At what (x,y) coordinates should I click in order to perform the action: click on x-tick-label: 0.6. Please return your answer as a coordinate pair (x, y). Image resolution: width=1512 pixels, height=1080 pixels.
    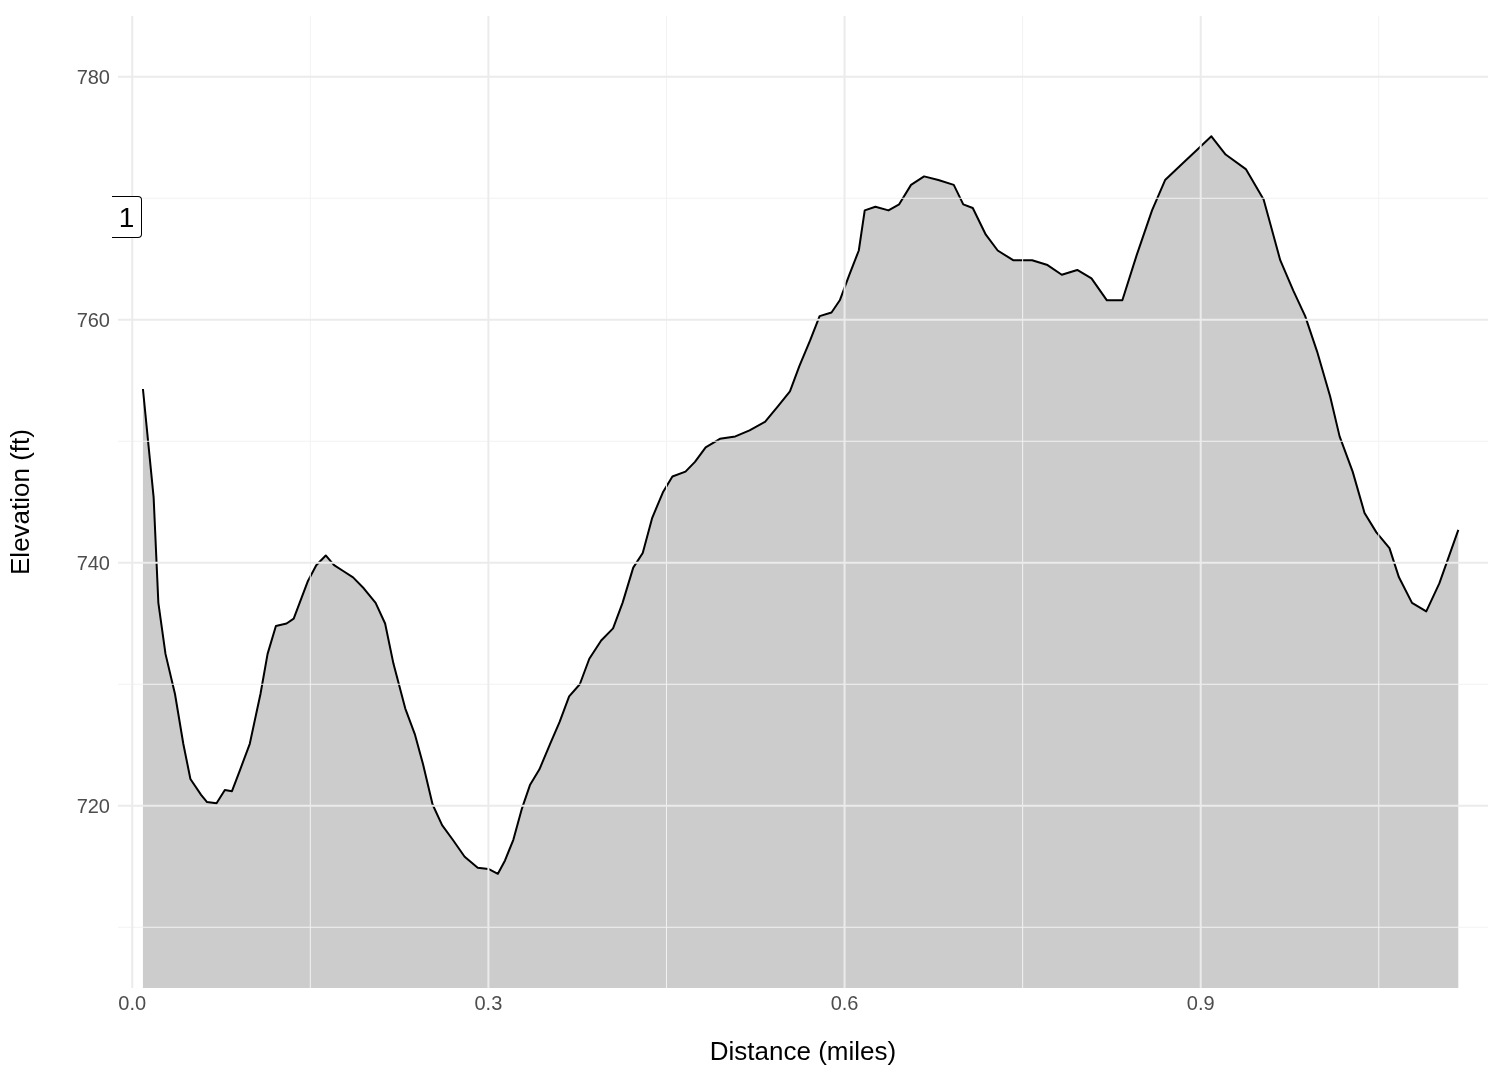
    Looking at the image, I should click on (844, 1003).